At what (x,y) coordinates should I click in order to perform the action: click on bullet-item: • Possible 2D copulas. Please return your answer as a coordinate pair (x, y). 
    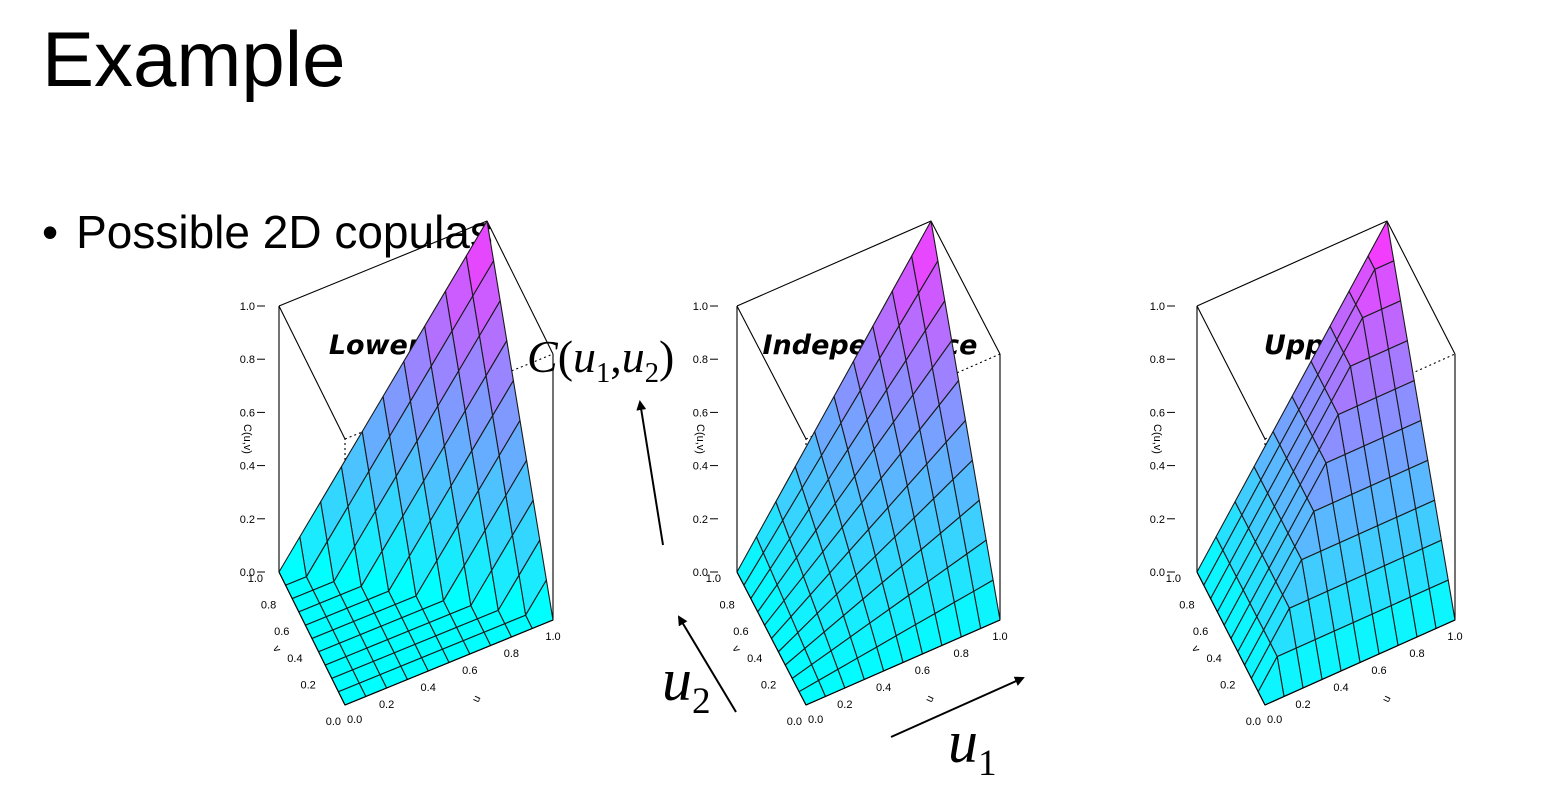
    Looking at the image, I should click on (267, 232).